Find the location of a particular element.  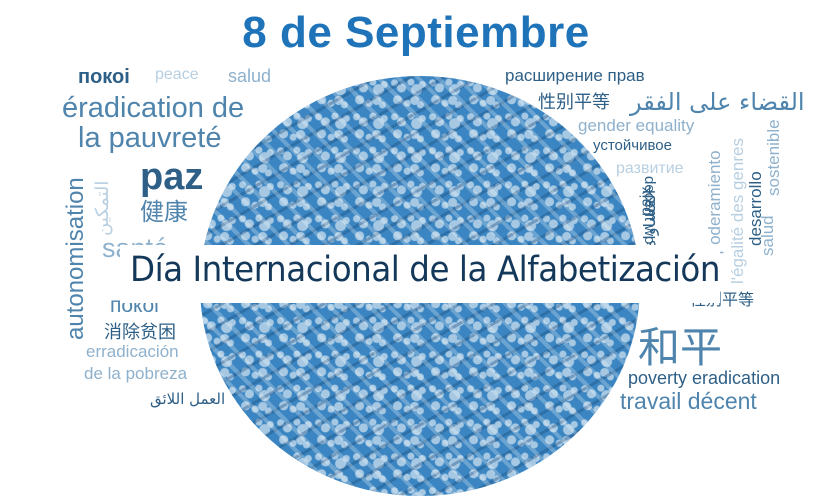

word-gender-equality: gender equality is located at coordinates (636, 125).